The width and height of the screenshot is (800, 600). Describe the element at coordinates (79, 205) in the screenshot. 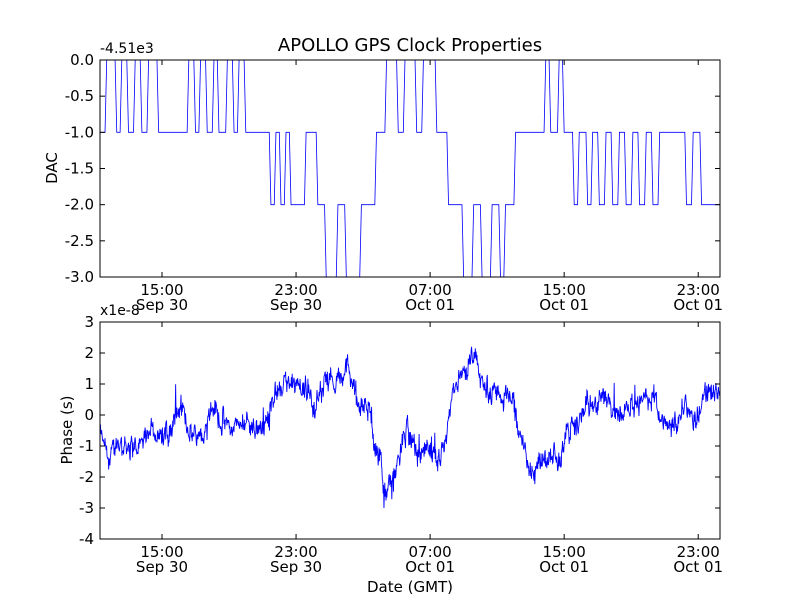

I see `dac-y-tick-label: -2.0` at that location.